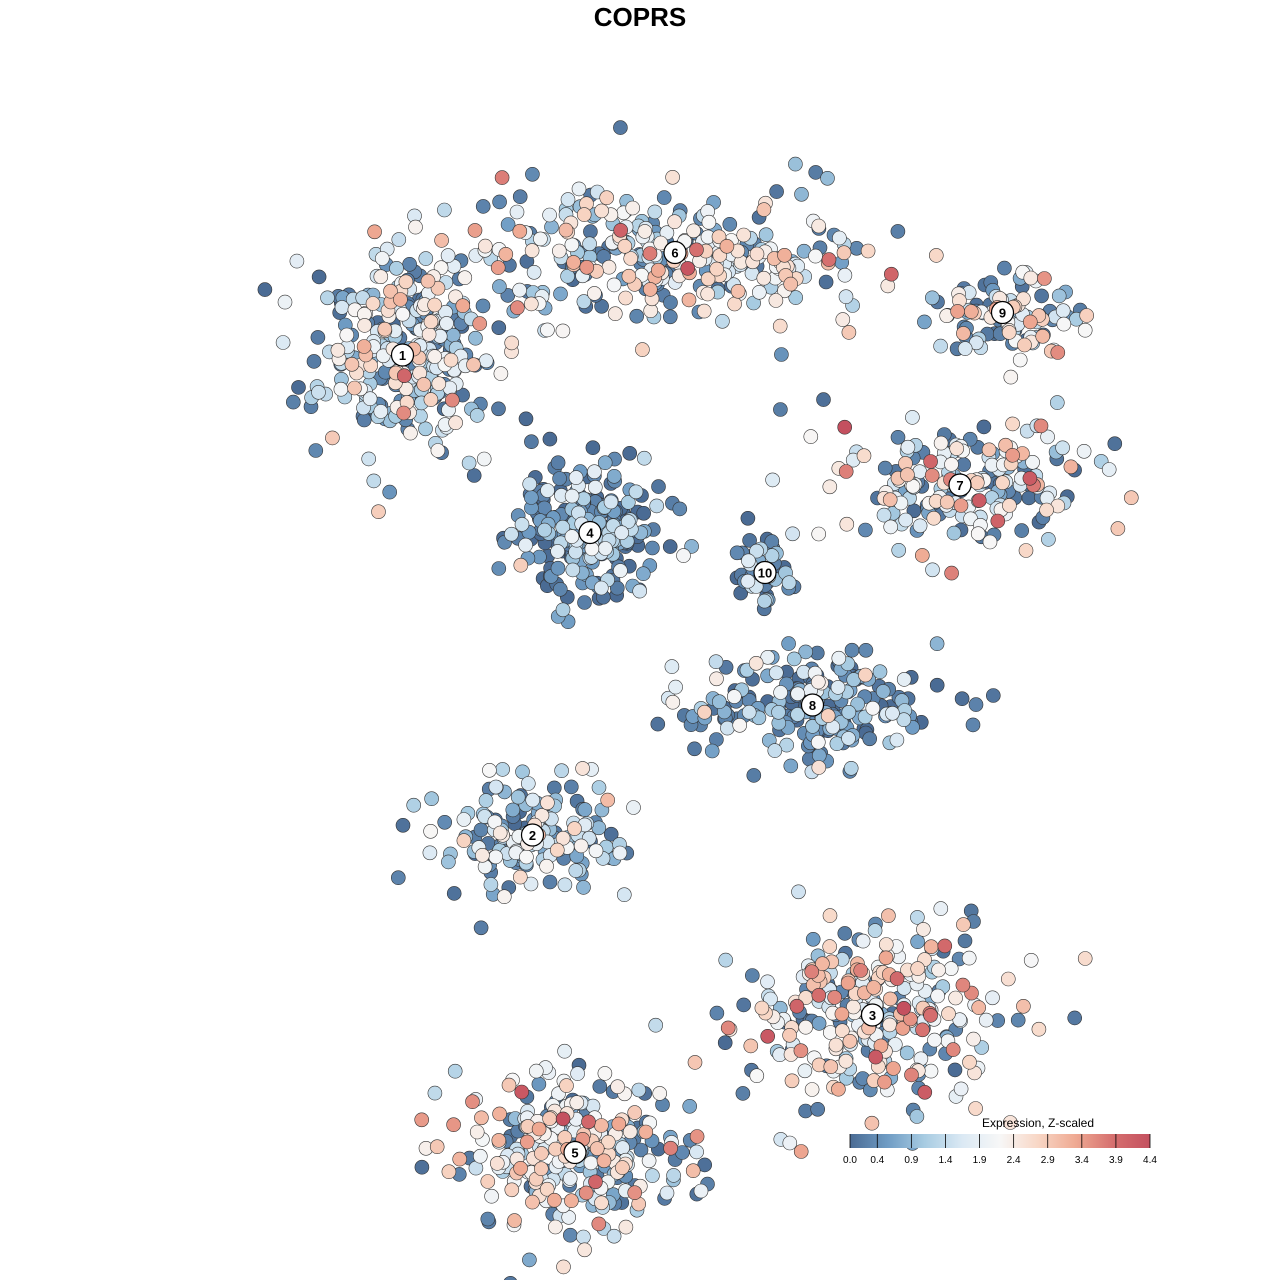 Image resolution: width=1280 pixels, height=1280 pixels. I want to click on cluster-label-7: 7, so click(960, 485).